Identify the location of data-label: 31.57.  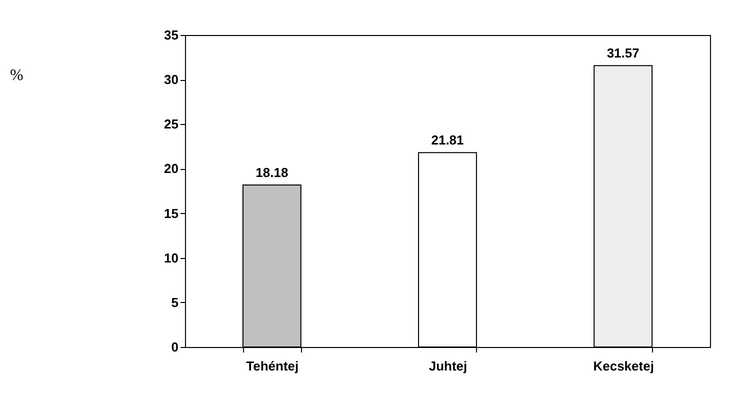
(623, 53).